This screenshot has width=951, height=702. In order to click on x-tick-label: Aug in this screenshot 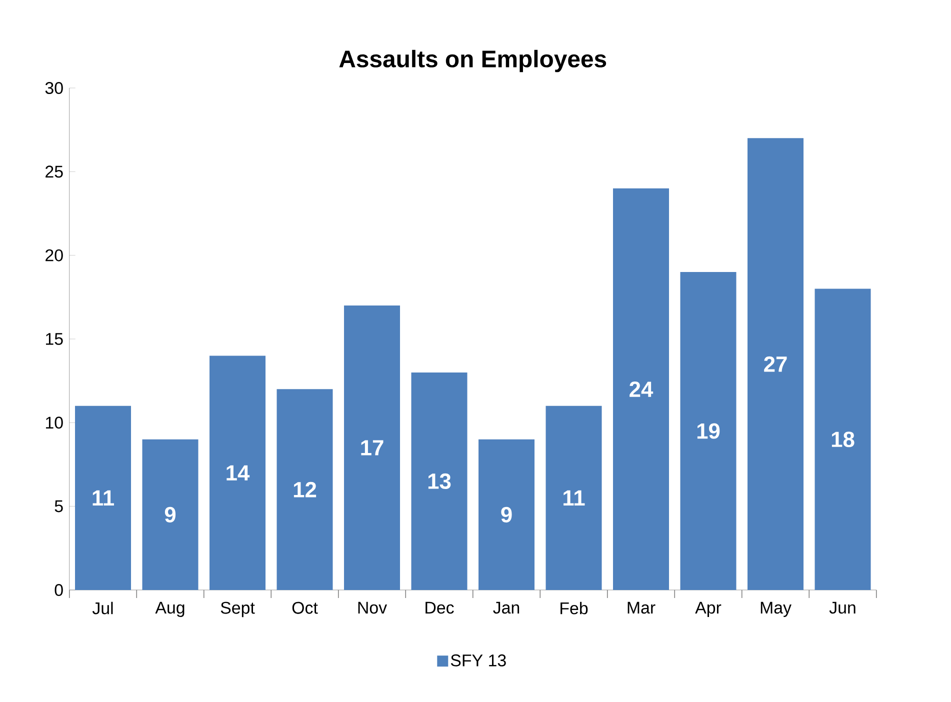, I will do `click(169, 609)`.